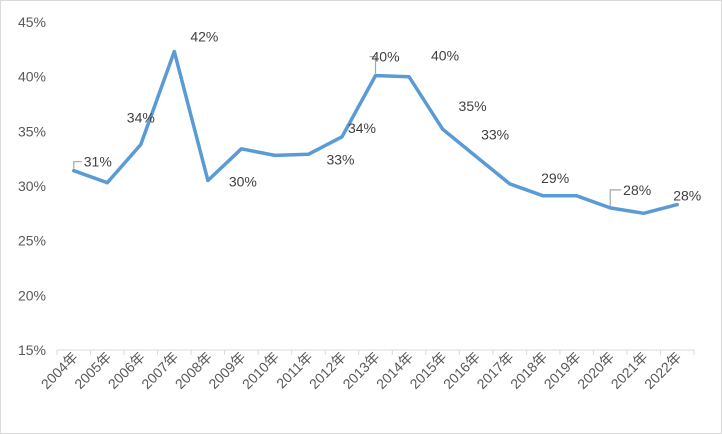 This screenshot has width=722, height=434. What do you see at coordinates (32, 241) in the screenshot?
I see `y-tick-label: 25%` at bounding box center [32, 241].